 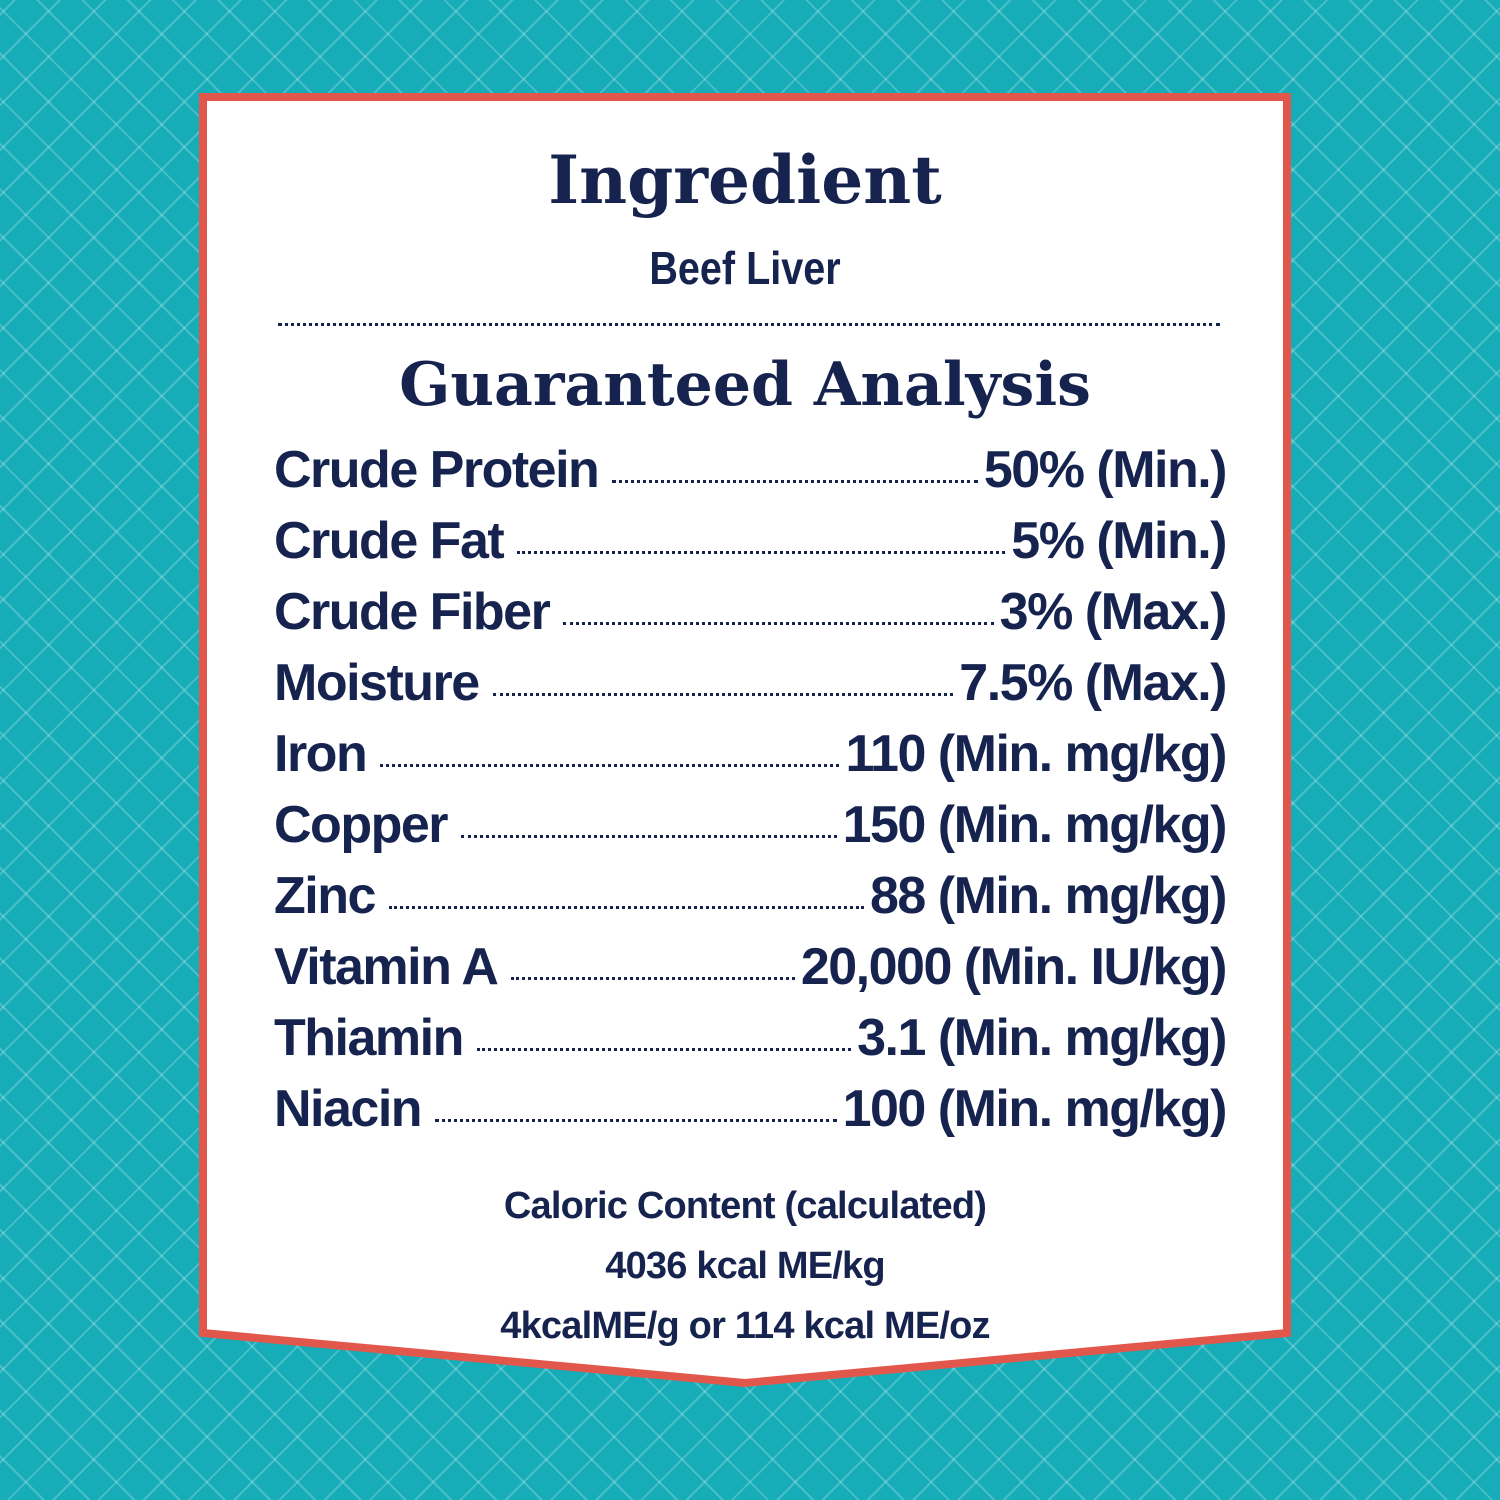 I want to click on nutrient-name: Crude Fat, so click(x=389, y=541).